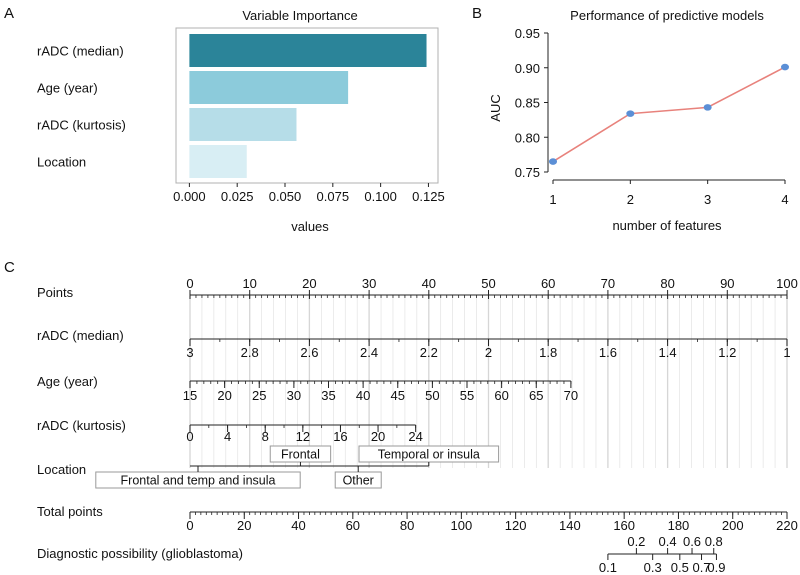  What do you see at coordinates (667, 283) in the screenshot?
I see `points-tick-label: 80` at bounding box center [667, 283].